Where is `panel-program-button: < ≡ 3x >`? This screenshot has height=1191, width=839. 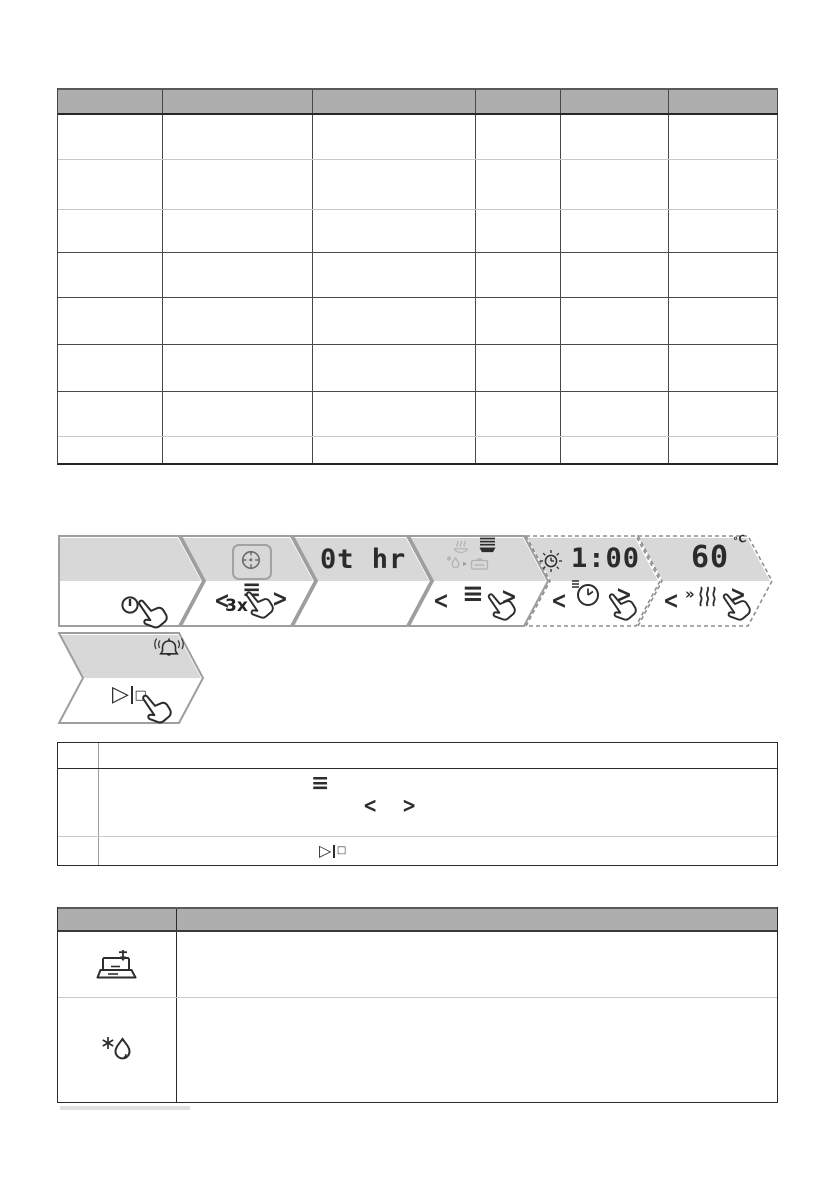
panel-program-button: < ≡ 3x > is located at coordinates (248, 581).